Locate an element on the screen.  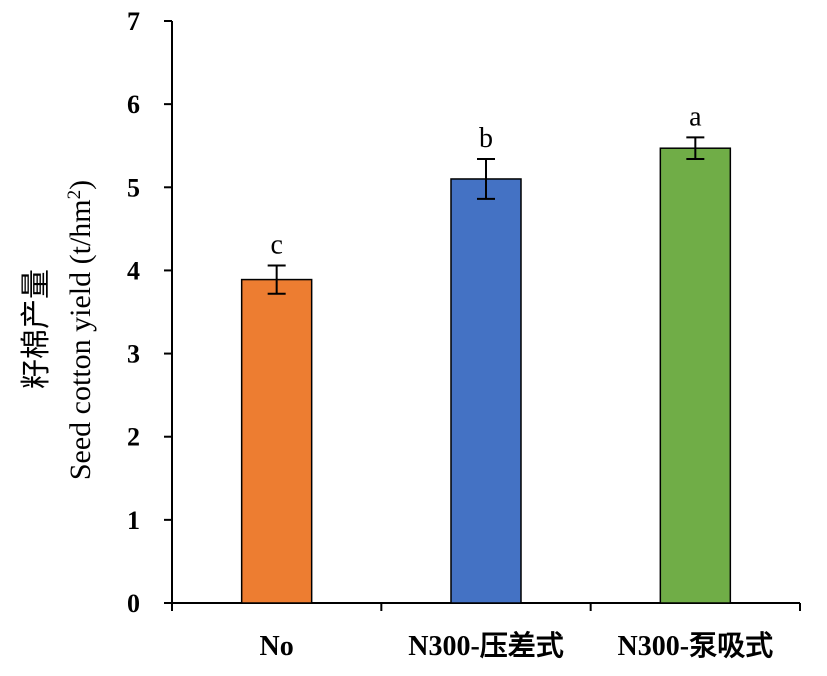
significance-label: b is located at coordinates (486, 138).